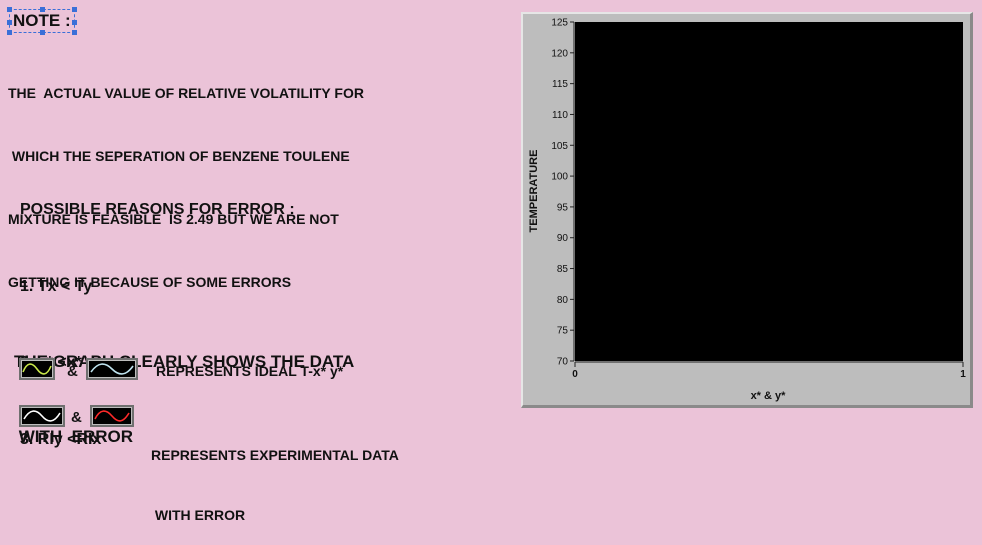 The image size is (982, 545). I want to click on y-tick-label: 105, so click(559, 146).